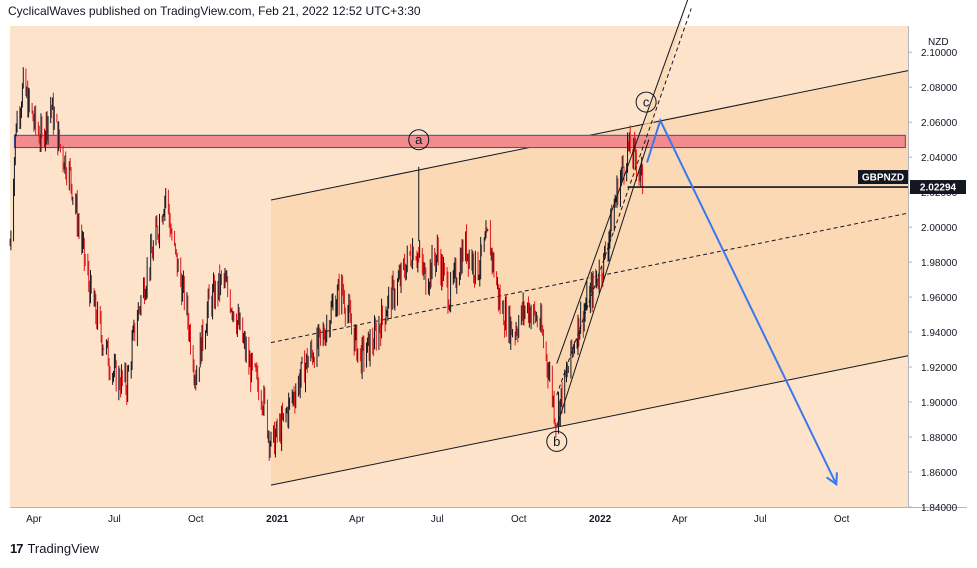  What do you see at coordinates (17, 548) in the screenshot?
I see `tradingview-logo-icon: 17` at bounding box center [17, 548].